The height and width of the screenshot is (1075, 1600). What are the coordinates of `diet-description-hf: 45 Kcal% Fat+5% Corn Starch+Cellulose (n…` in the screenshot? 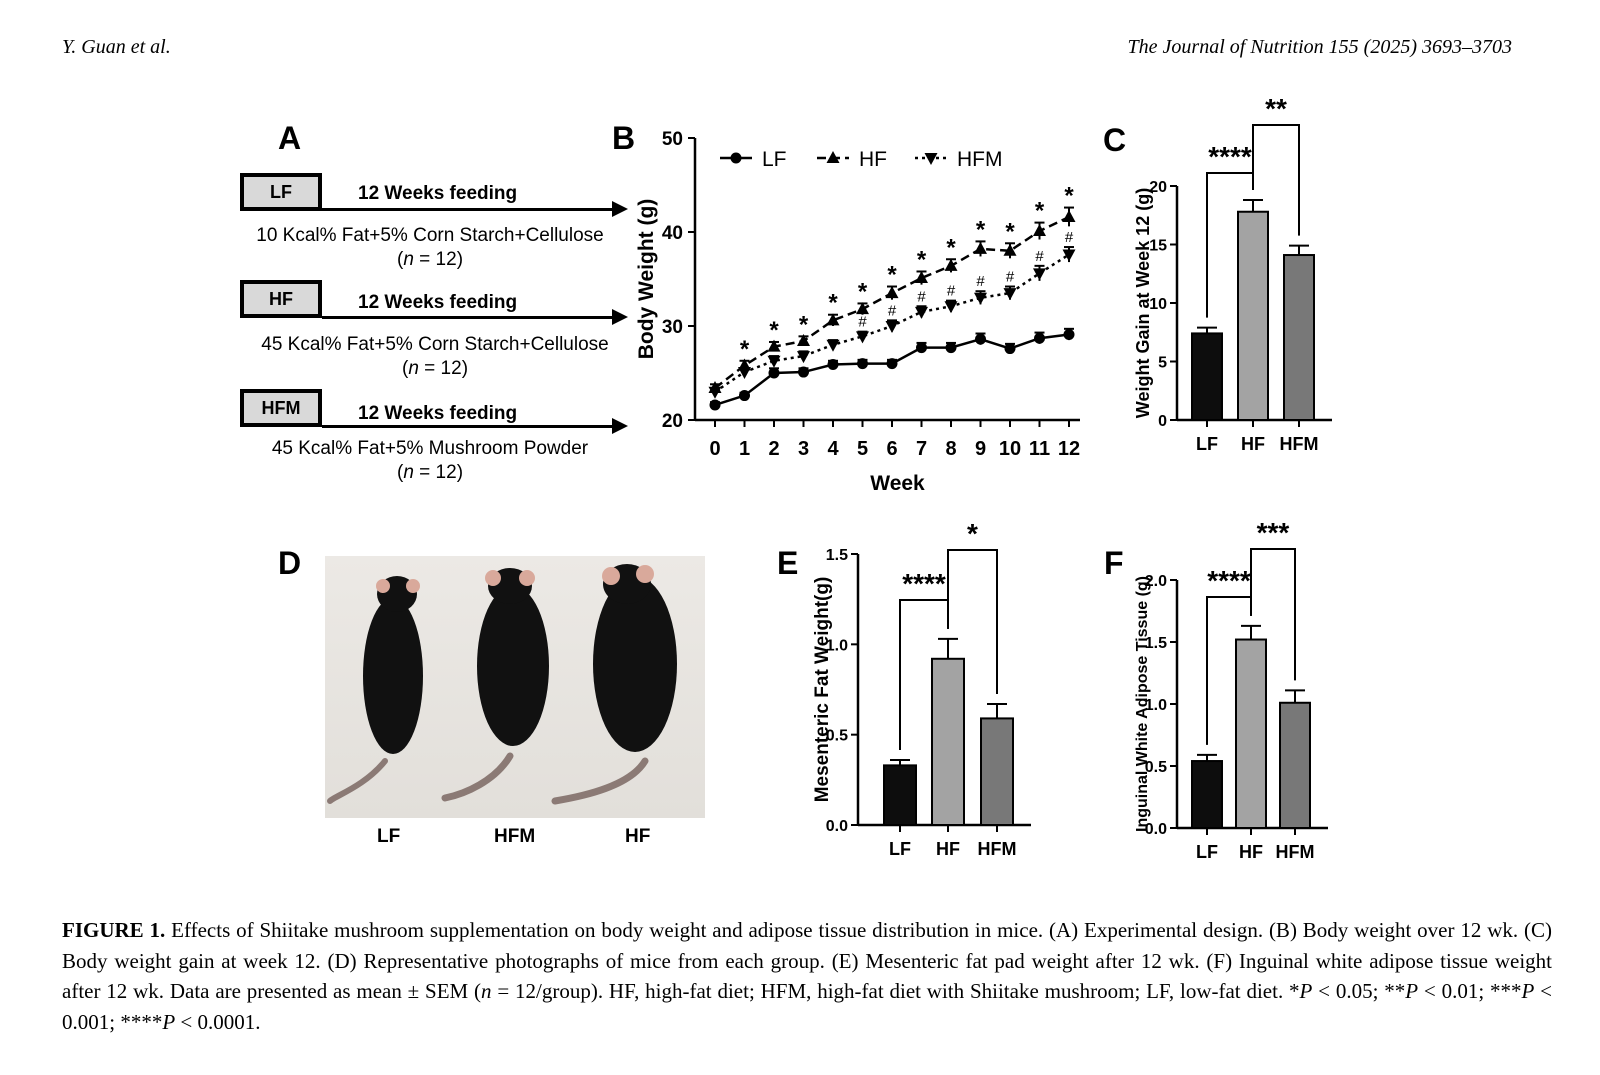 It's located at (435, 356).